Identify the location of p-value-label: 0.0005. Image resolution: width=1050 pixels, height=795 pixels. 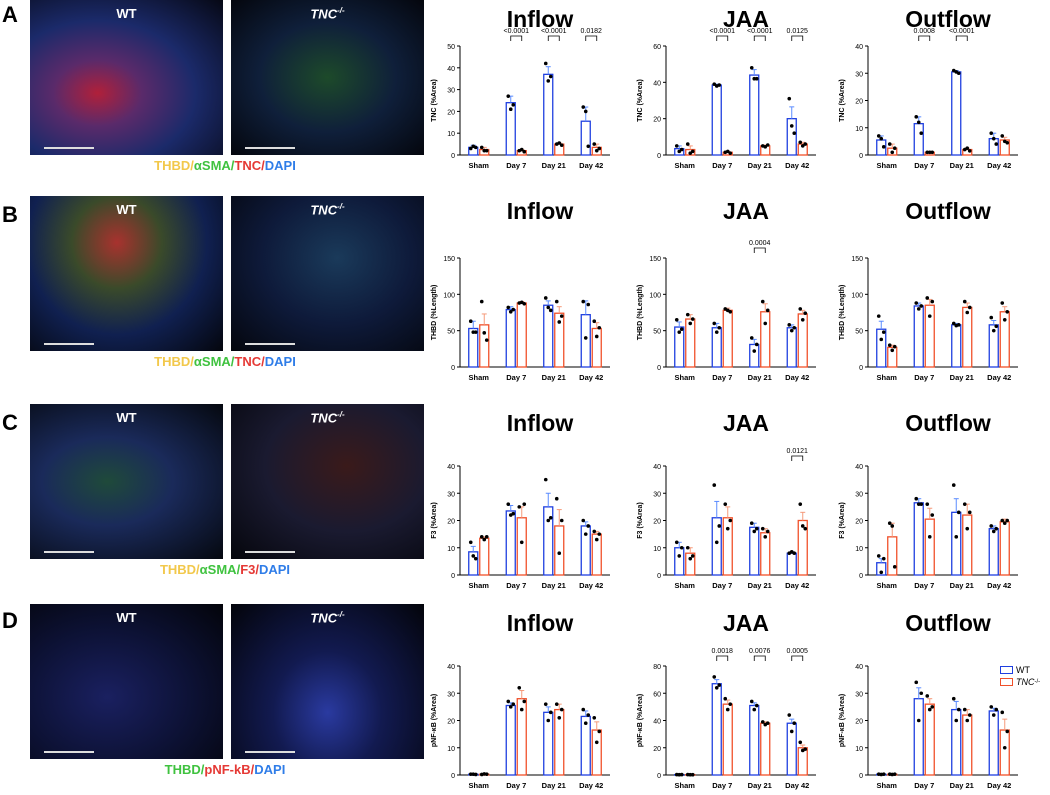
(798, 651).